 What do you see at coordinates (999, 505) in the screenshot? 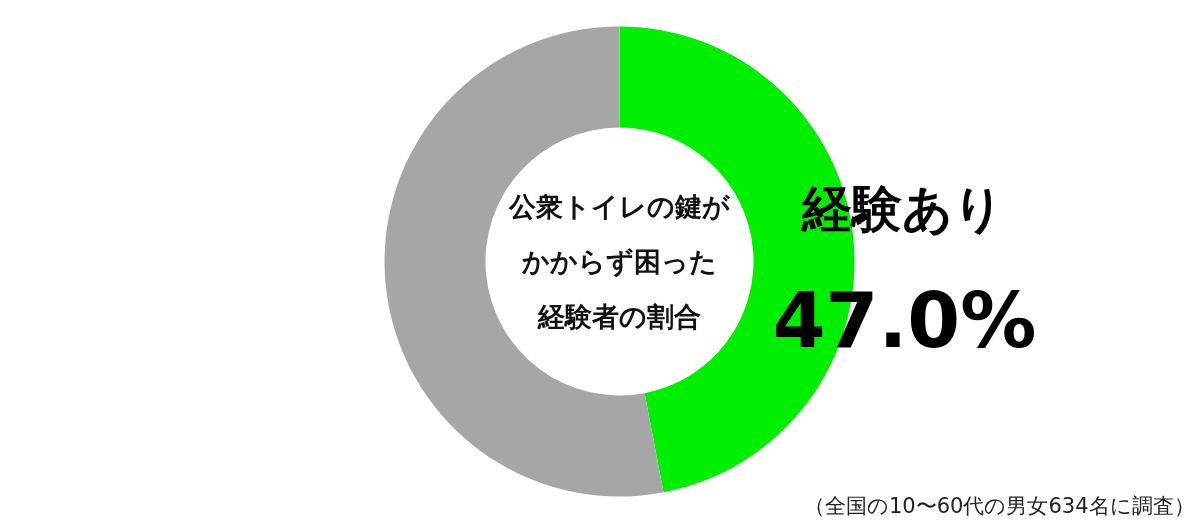
I see `text: （全国の10〜60代の男女634名に調査）` at bounding box center [999, 505].